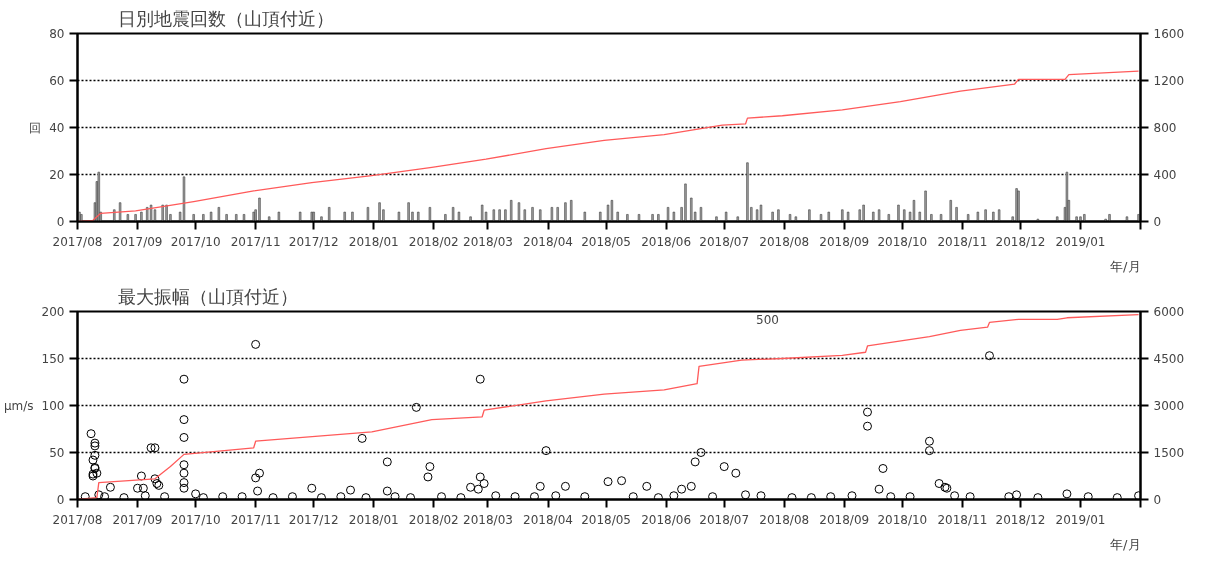  I want to click on y-tick-label: 40, so click(57, 128).